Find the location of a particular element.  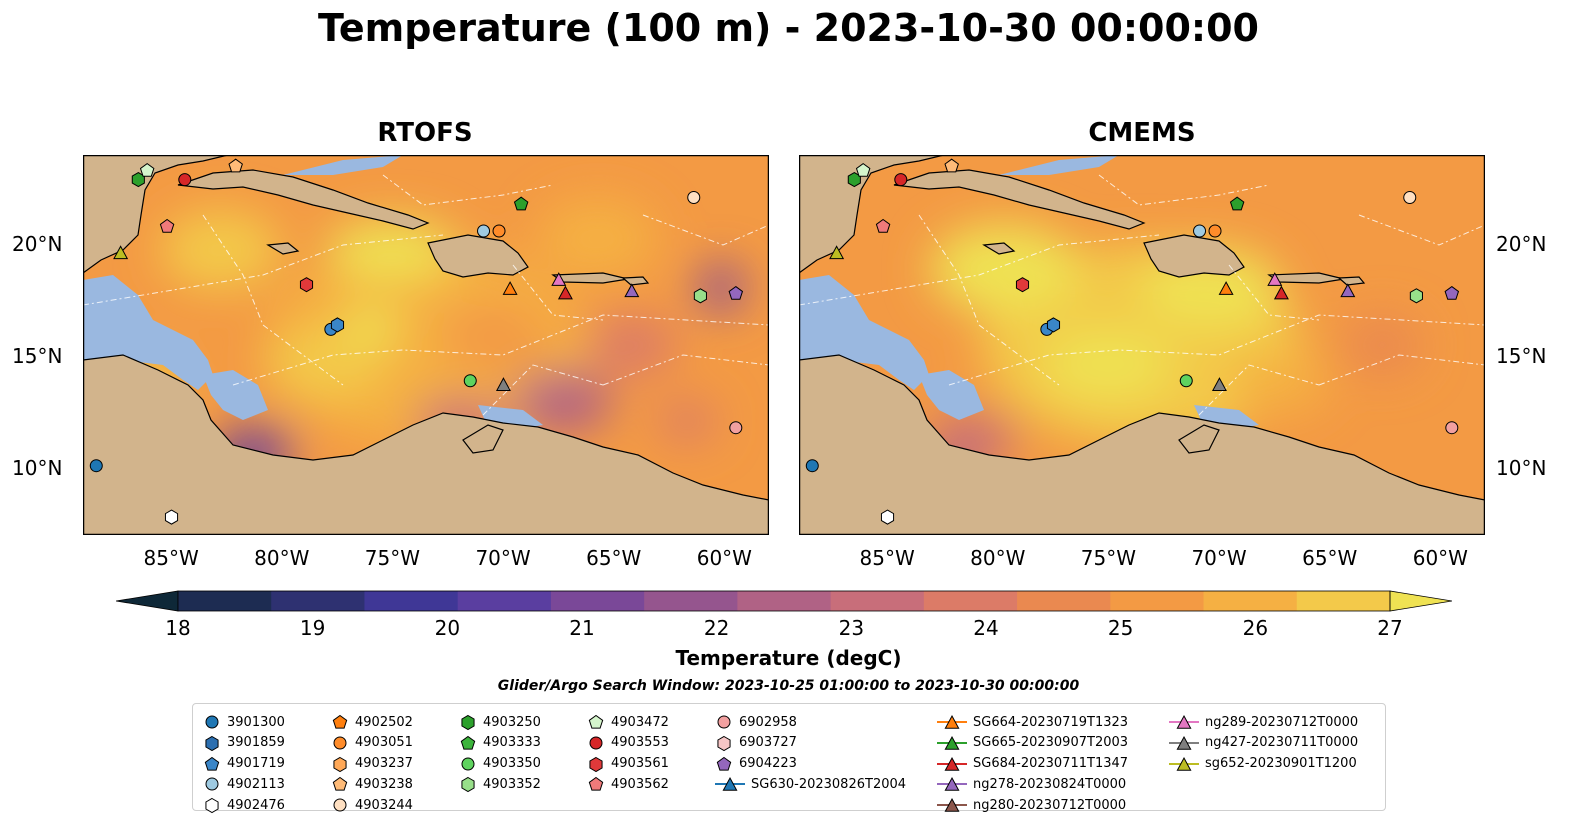

colorbar-tick-label: 26 is located at coordinates (1255, 628).